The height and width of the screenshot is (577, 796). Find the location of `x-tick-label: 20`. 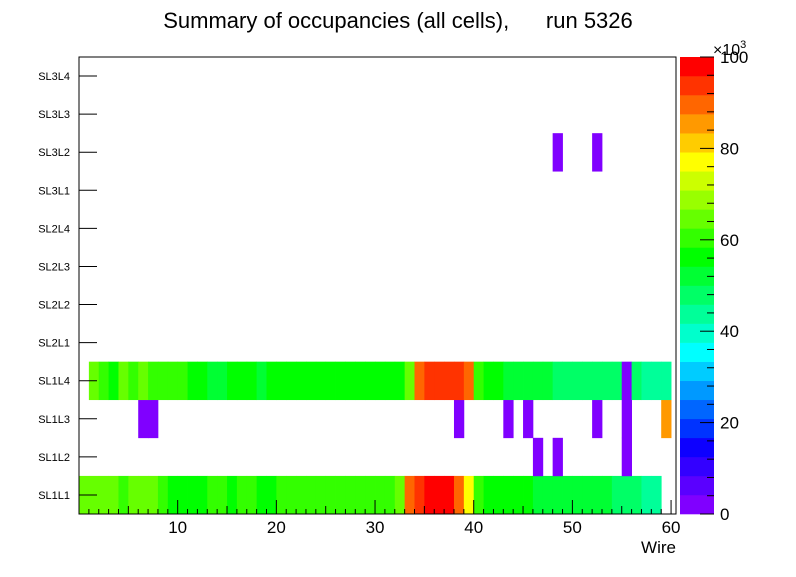

x-tick-label: 20 is located at coordinates (276, 527).